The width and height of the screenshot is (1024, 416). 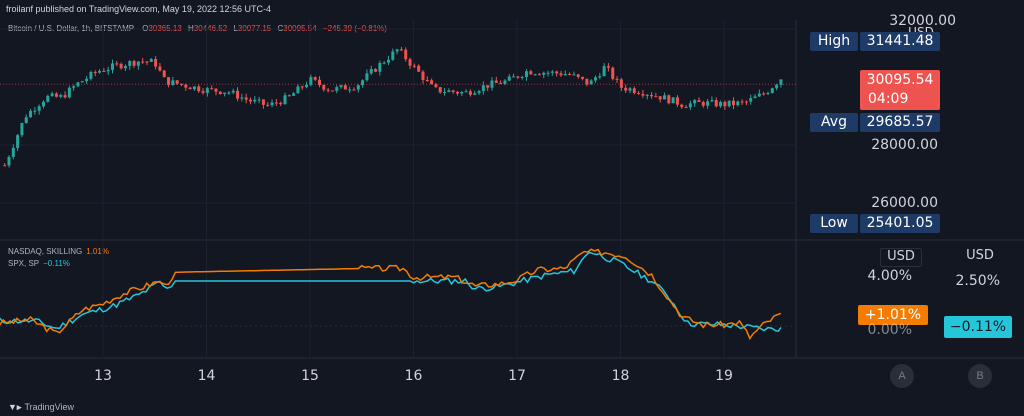 I want to click on pane-a-button: A, so click(x=902, y=376).